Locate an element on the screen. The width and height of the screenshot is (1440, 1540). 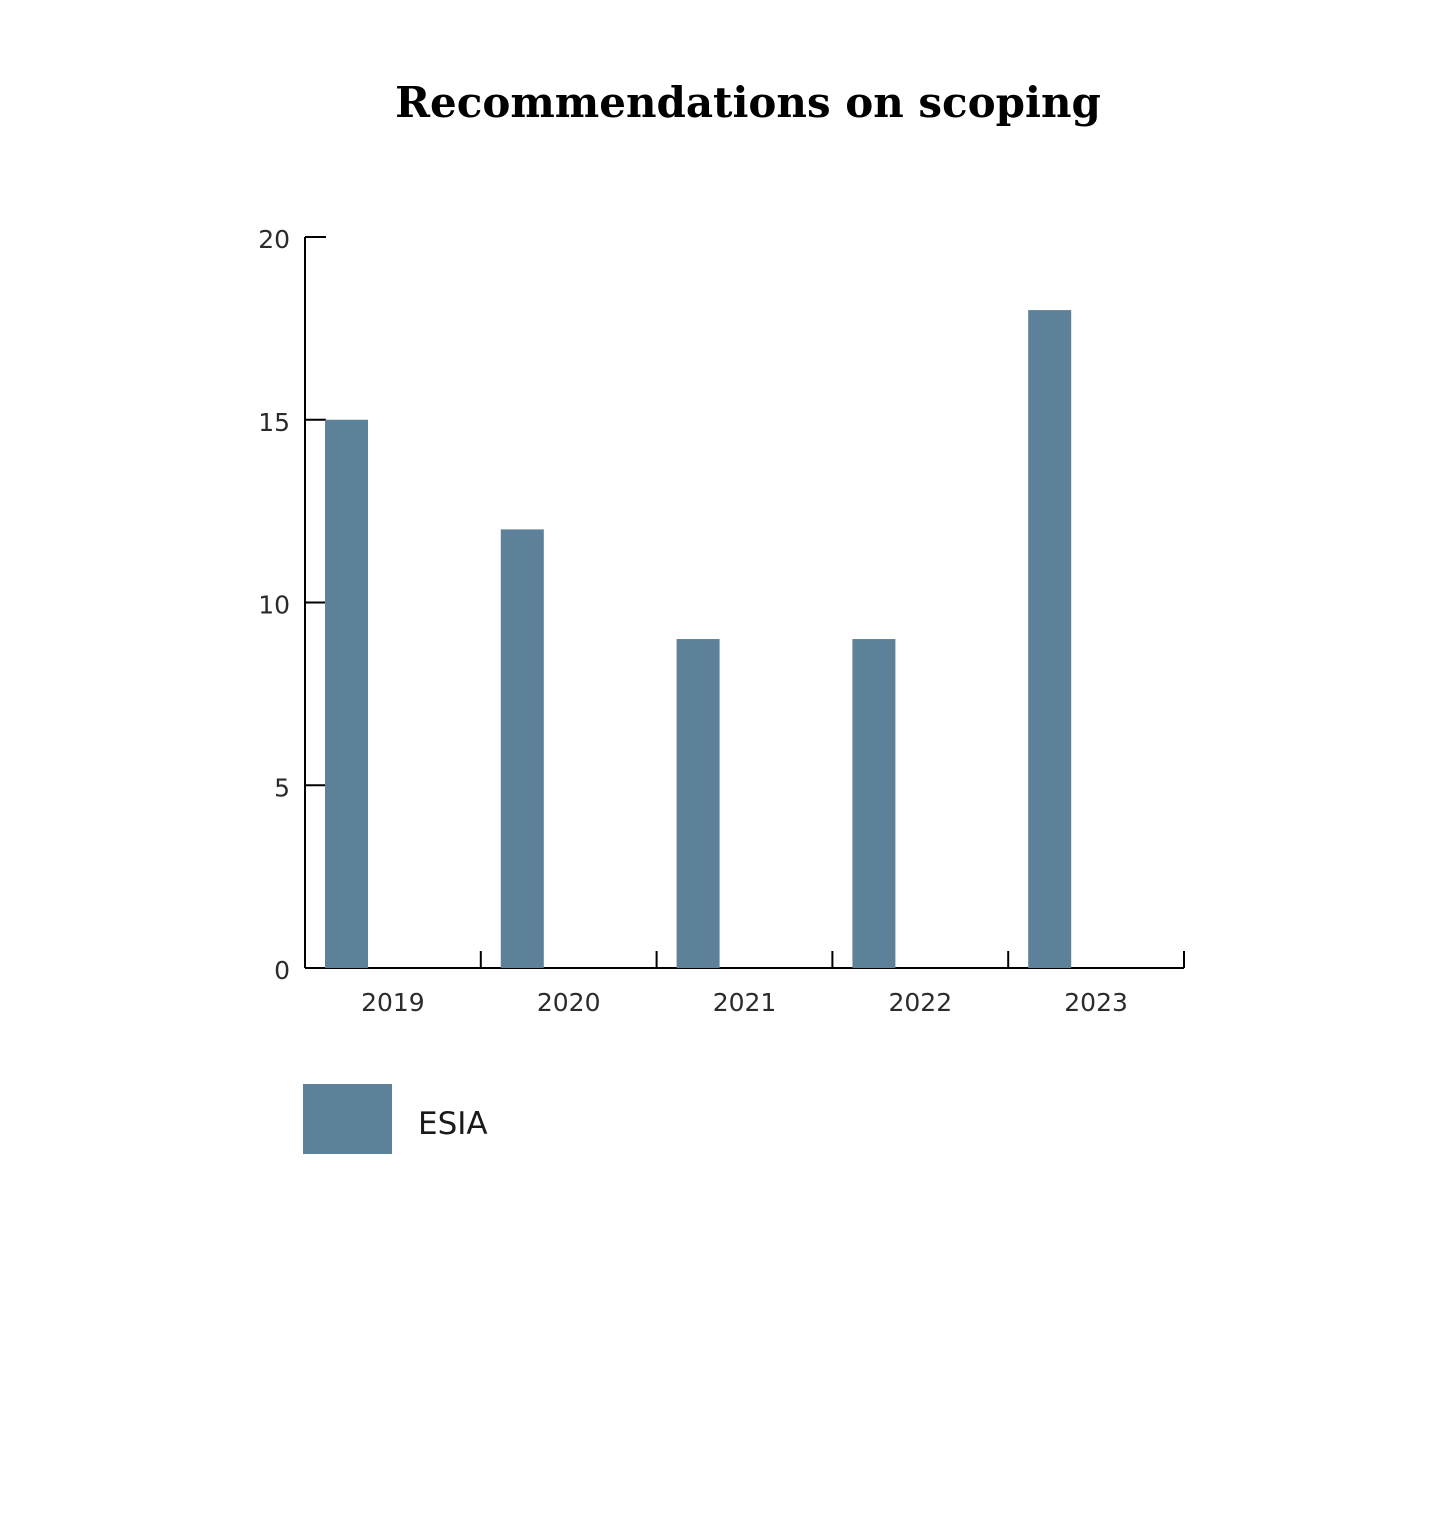
bar-2021 is located at coordinates (698, 803).